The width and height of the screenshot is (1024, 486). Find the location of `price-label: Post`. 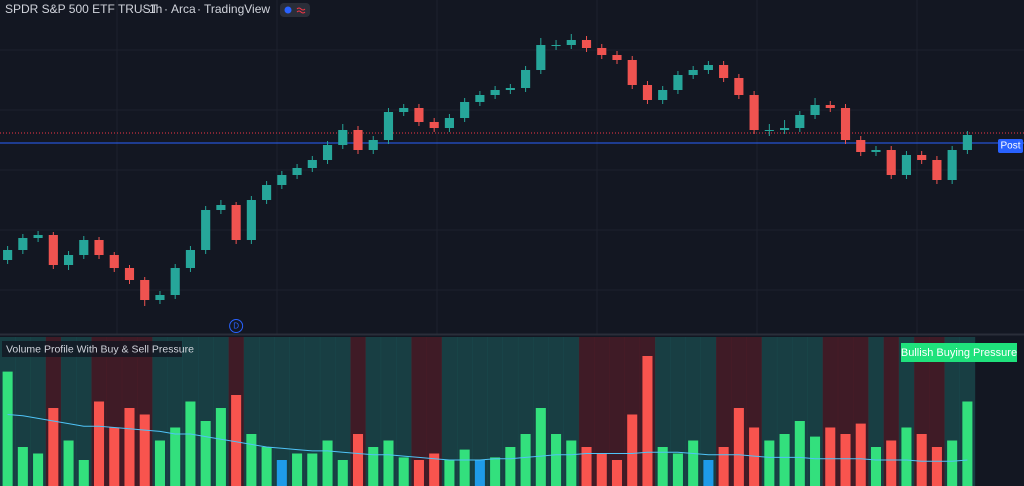

price-label: Post is located at coordinates (1010, 146).